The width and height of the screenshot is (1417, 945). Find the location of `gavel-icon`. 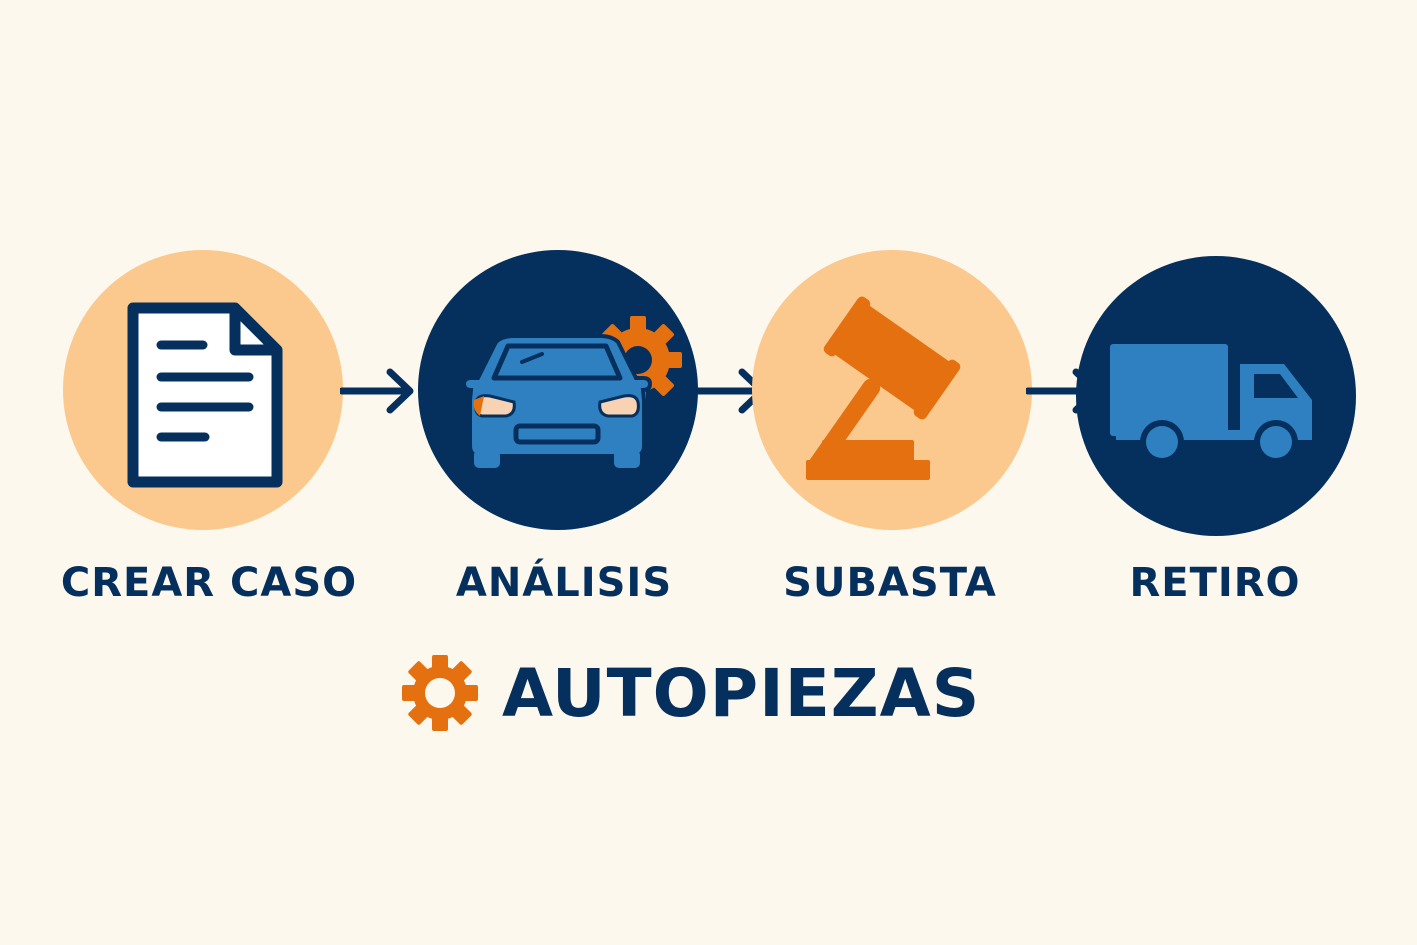

gavel-icon is located at coordinates (883, 388).